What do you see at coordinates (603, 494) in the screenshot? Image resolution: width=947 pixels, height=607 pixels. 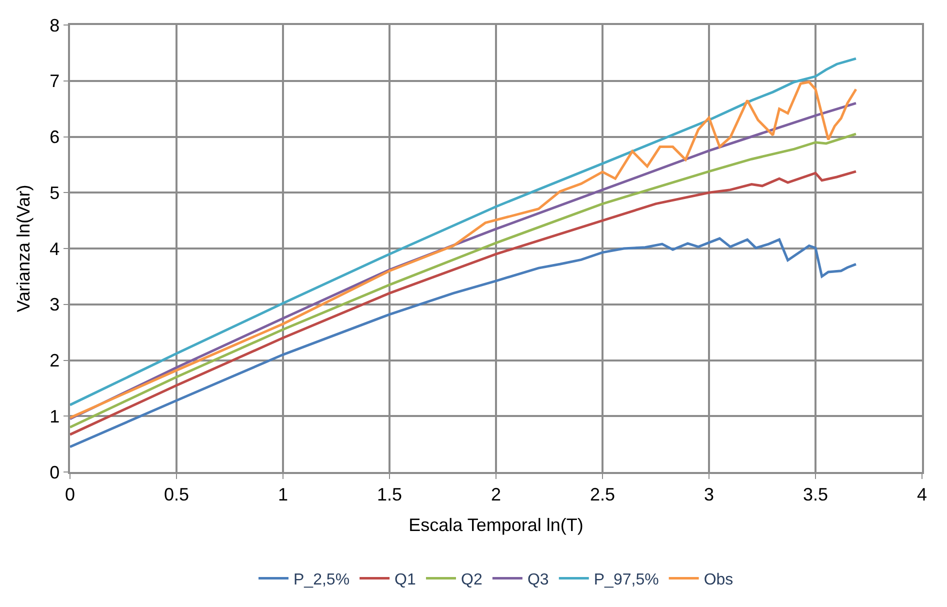 I see `x-tick-label: 2.5` at bounding box center [603, 494].